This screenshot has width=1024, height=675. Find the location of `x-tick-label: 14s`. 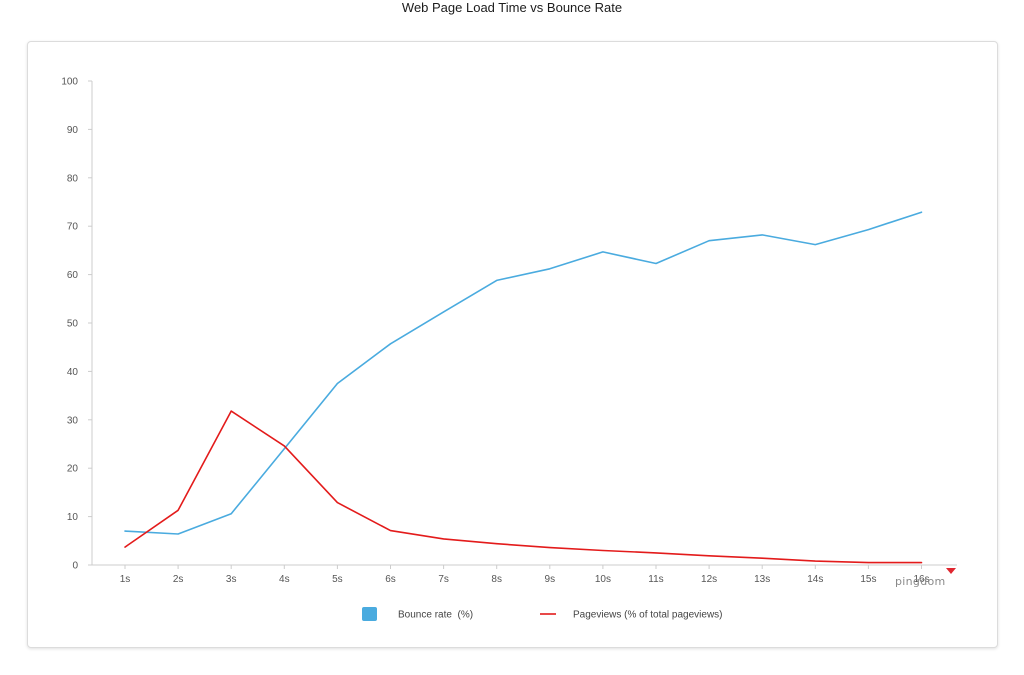

x-tick-label: 14s is located at coordinates (815, 579).